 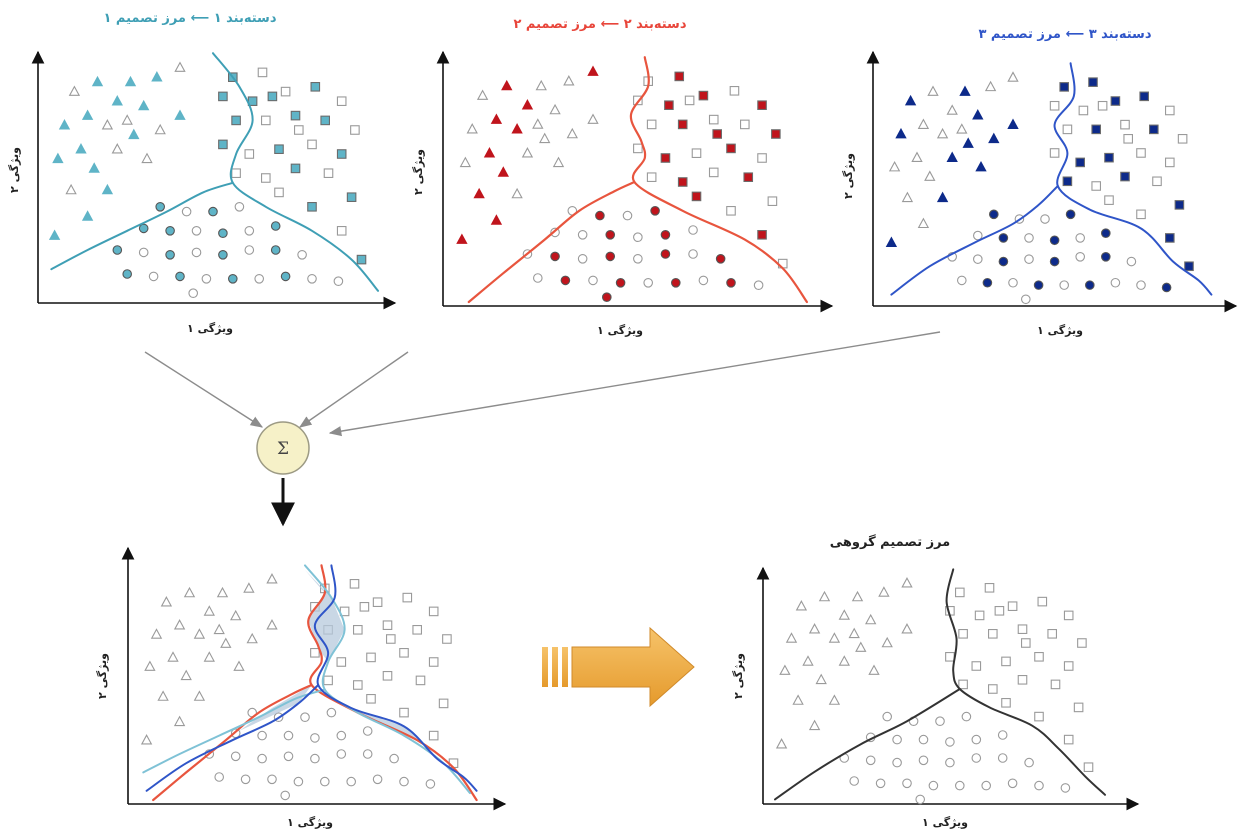 I want to click on panel2-title-classifier: دسته‌بند ۲, so click(x=655, y=24).